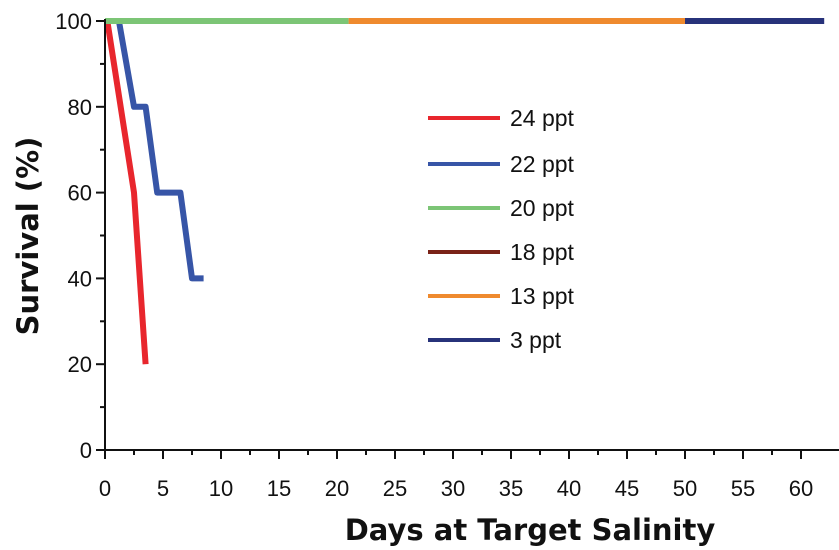 This screenshot has height=550, width=839. I want to click on legend-label: 13 ppt, so click(542, 296).